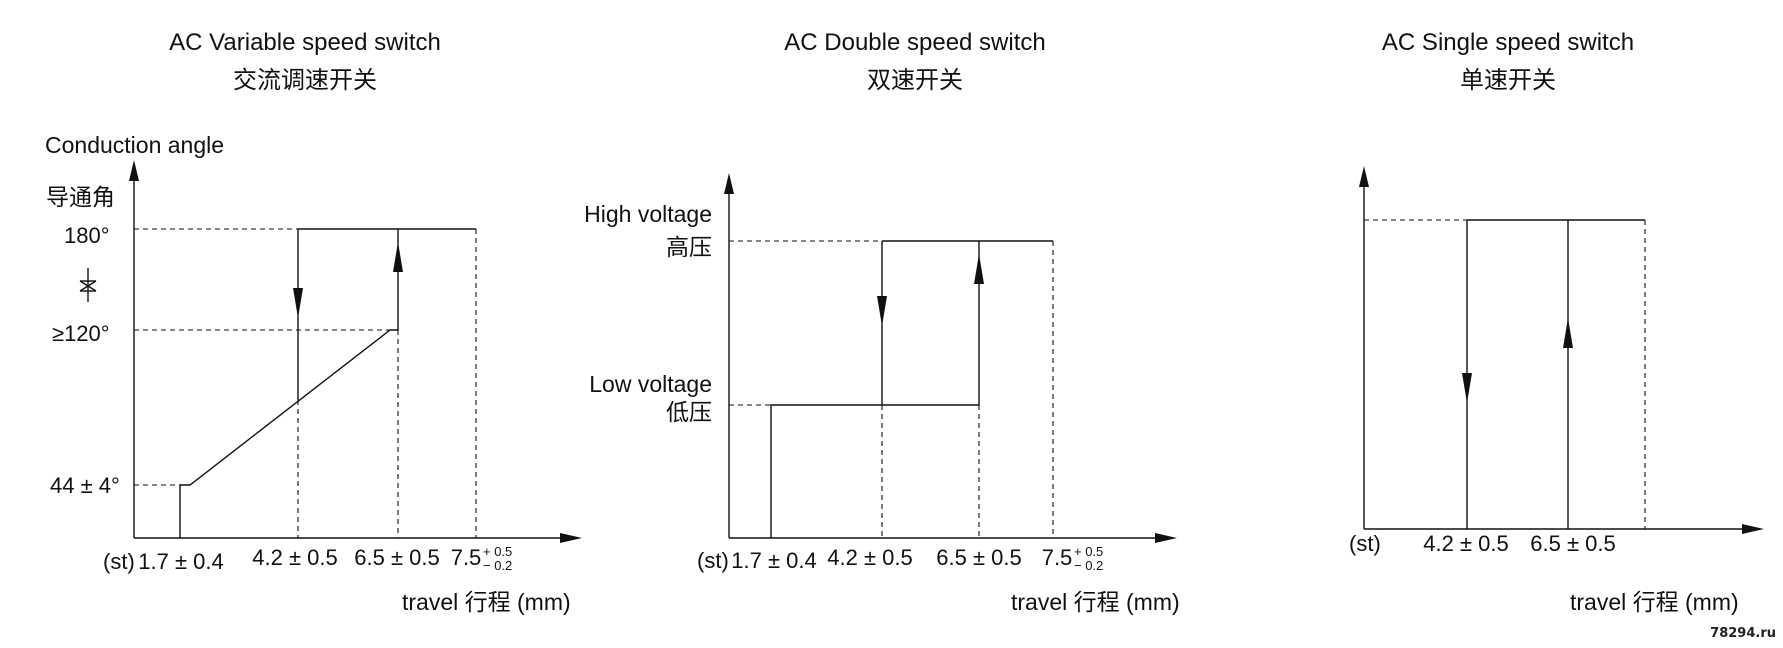  I want to click on panel1-xtick-st: (st), so click(119, 561).